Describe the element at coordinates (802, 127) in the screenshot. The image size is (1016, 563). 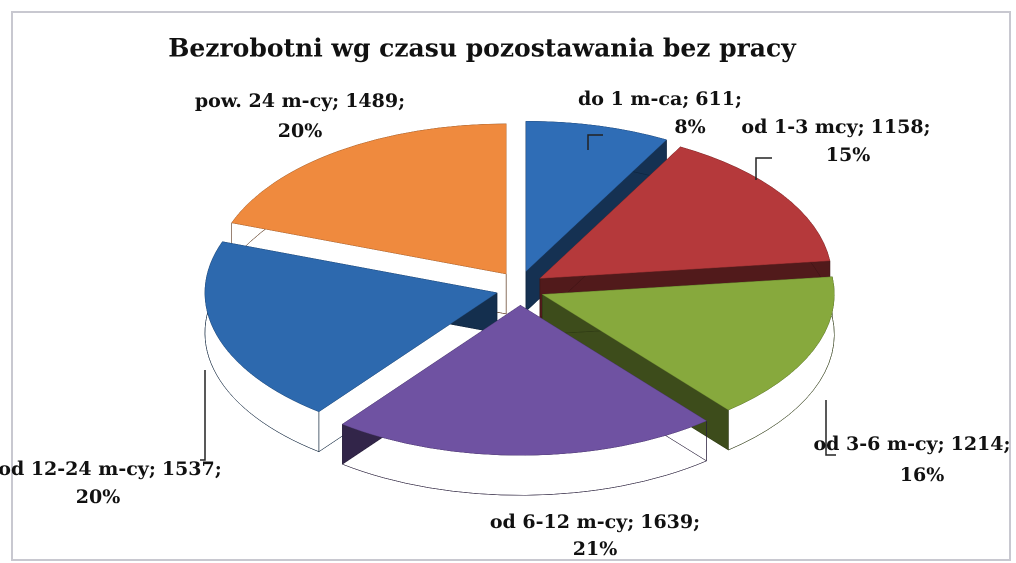
I see `category-label: od 1-3 mcy;` at that location.